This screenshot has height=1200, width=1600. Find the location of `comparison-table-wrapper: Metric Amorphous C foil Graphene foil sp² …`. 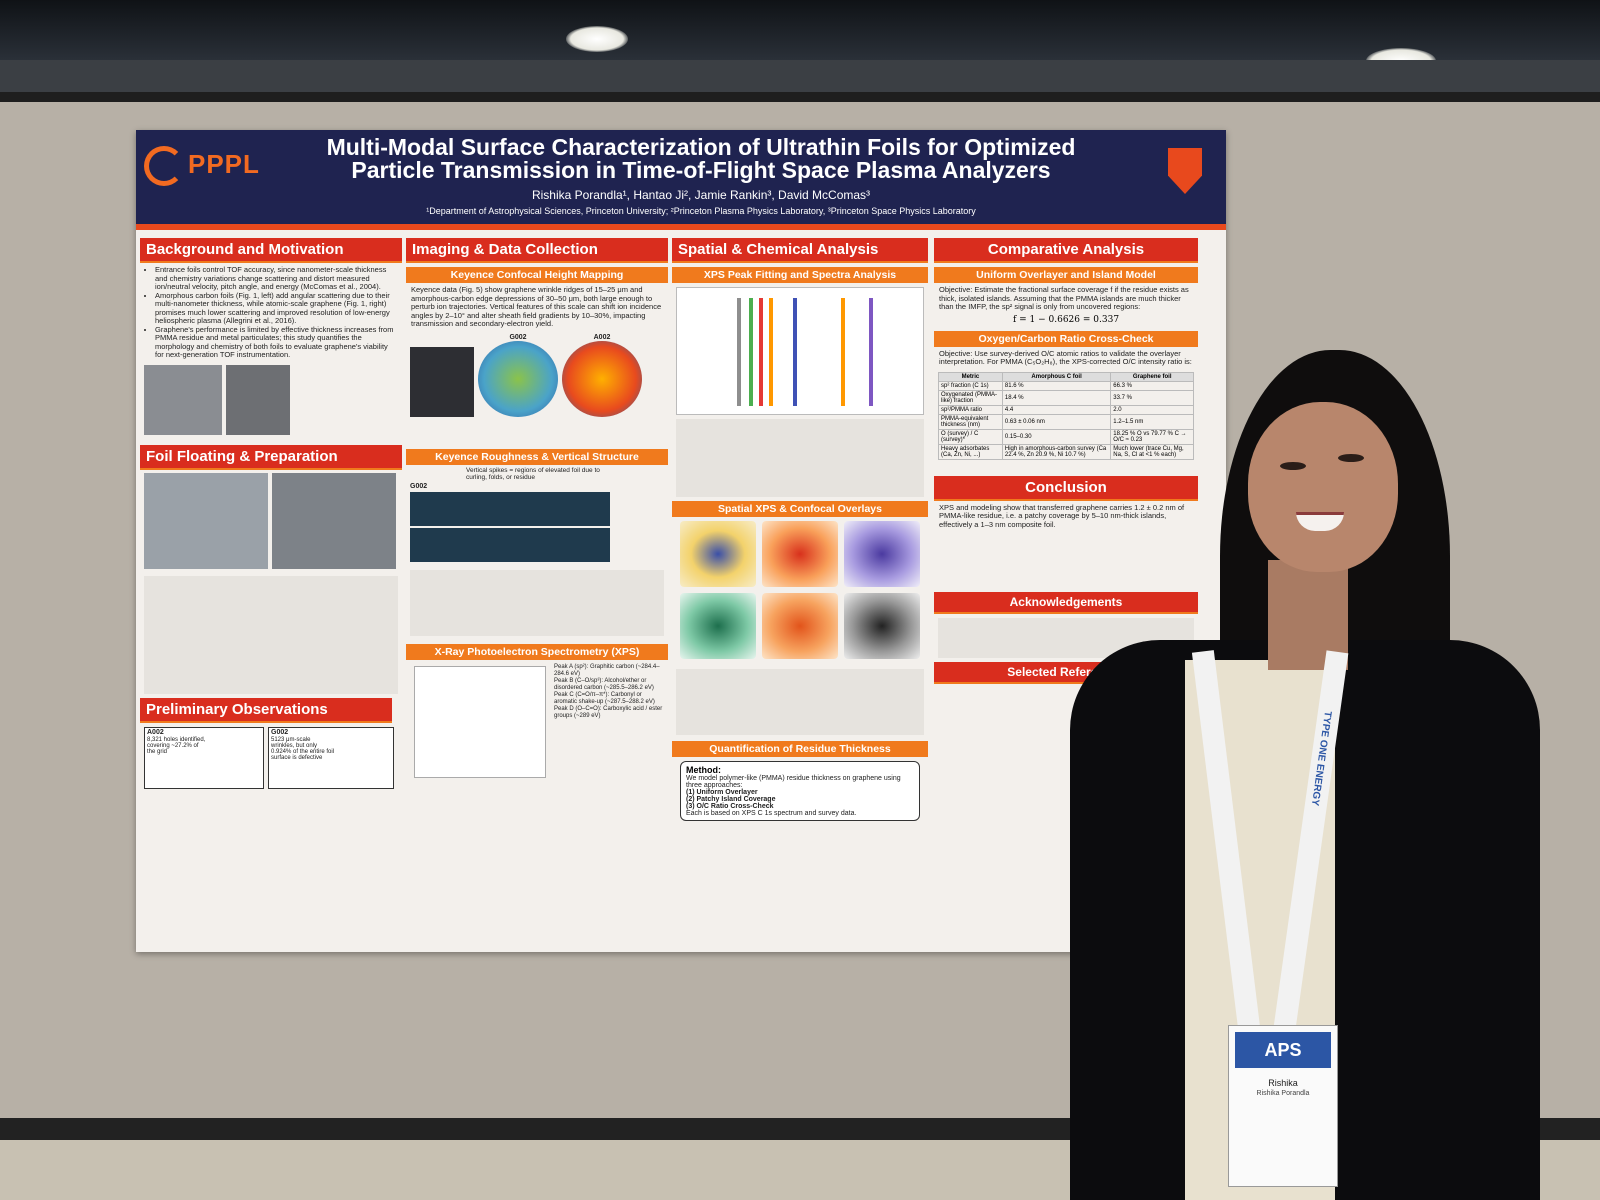

comparison-table-wrapper: Metric Amorphous C foil Graphene foil sp² … is located at coordinates (1066, 416).